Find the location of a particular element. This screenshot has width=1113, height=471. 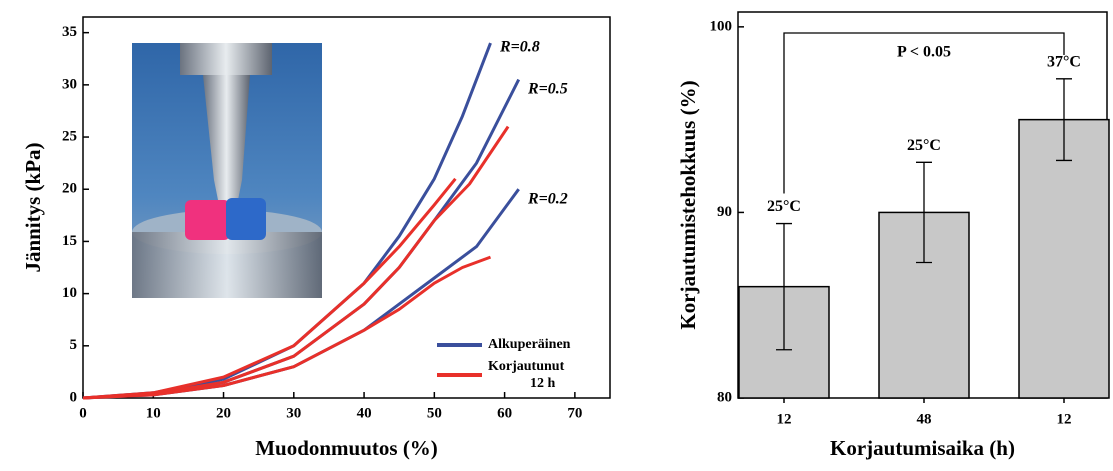

curve is located at coordinates (287, 327).